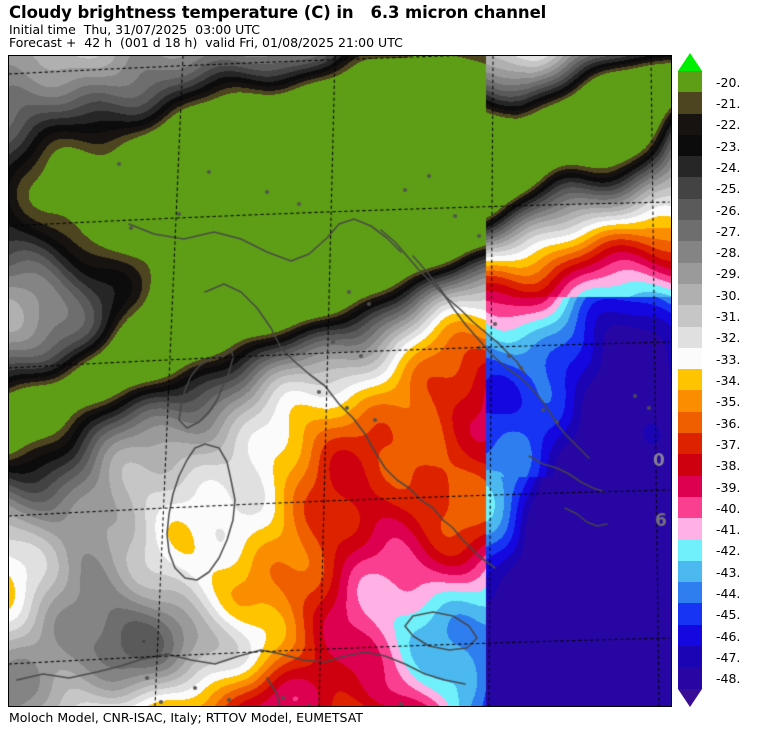 This screenshot has height=731, width=760. What do you see at coordinates (728, 615) in the screenshot?
I see `colorbar-label-25: -45.` at bounding box center [728, 615].